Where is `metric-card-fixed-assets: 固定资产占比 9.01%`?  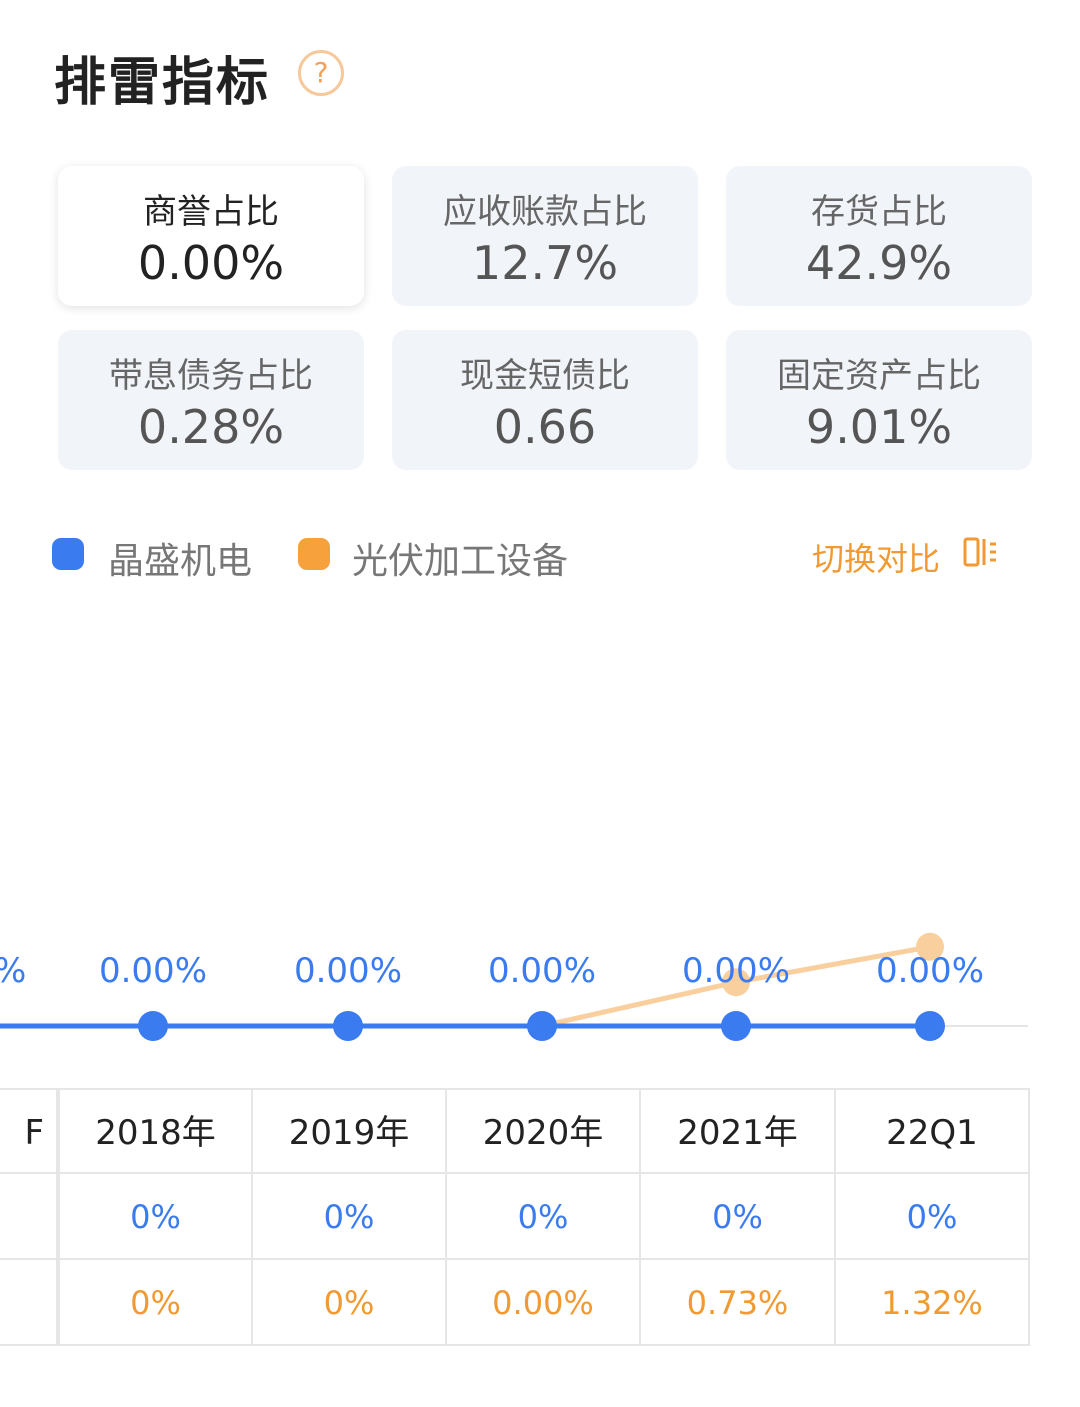
metric-card-fixed-assets: 固定资产占比 9.01% is located at coordinates (879, 400).